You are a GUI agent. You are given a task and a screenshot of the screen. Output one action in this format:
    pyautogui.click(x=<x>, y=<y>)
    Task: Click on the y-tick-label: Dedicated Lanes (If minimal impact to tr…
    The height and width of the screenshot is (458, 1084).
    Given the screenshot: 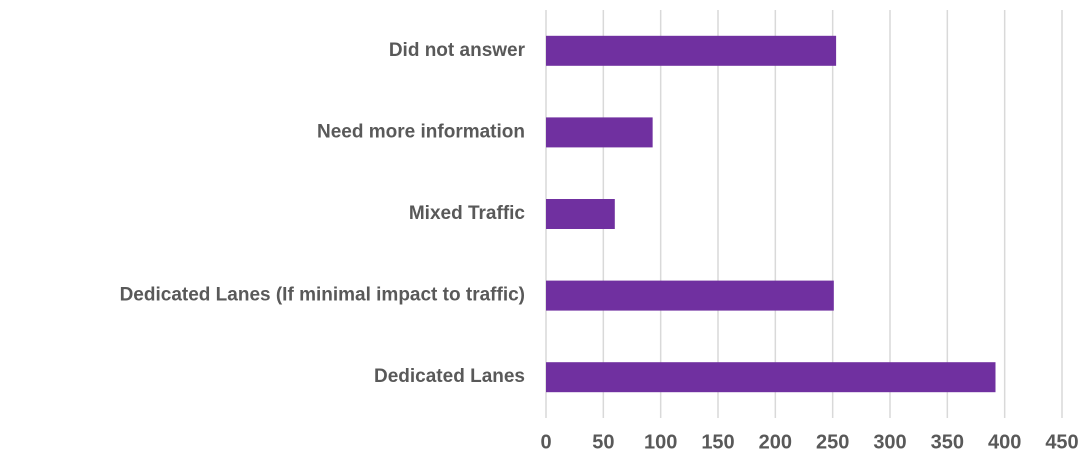 What is the action you would take?
    pyautogui.click(x=322, y=295)
    